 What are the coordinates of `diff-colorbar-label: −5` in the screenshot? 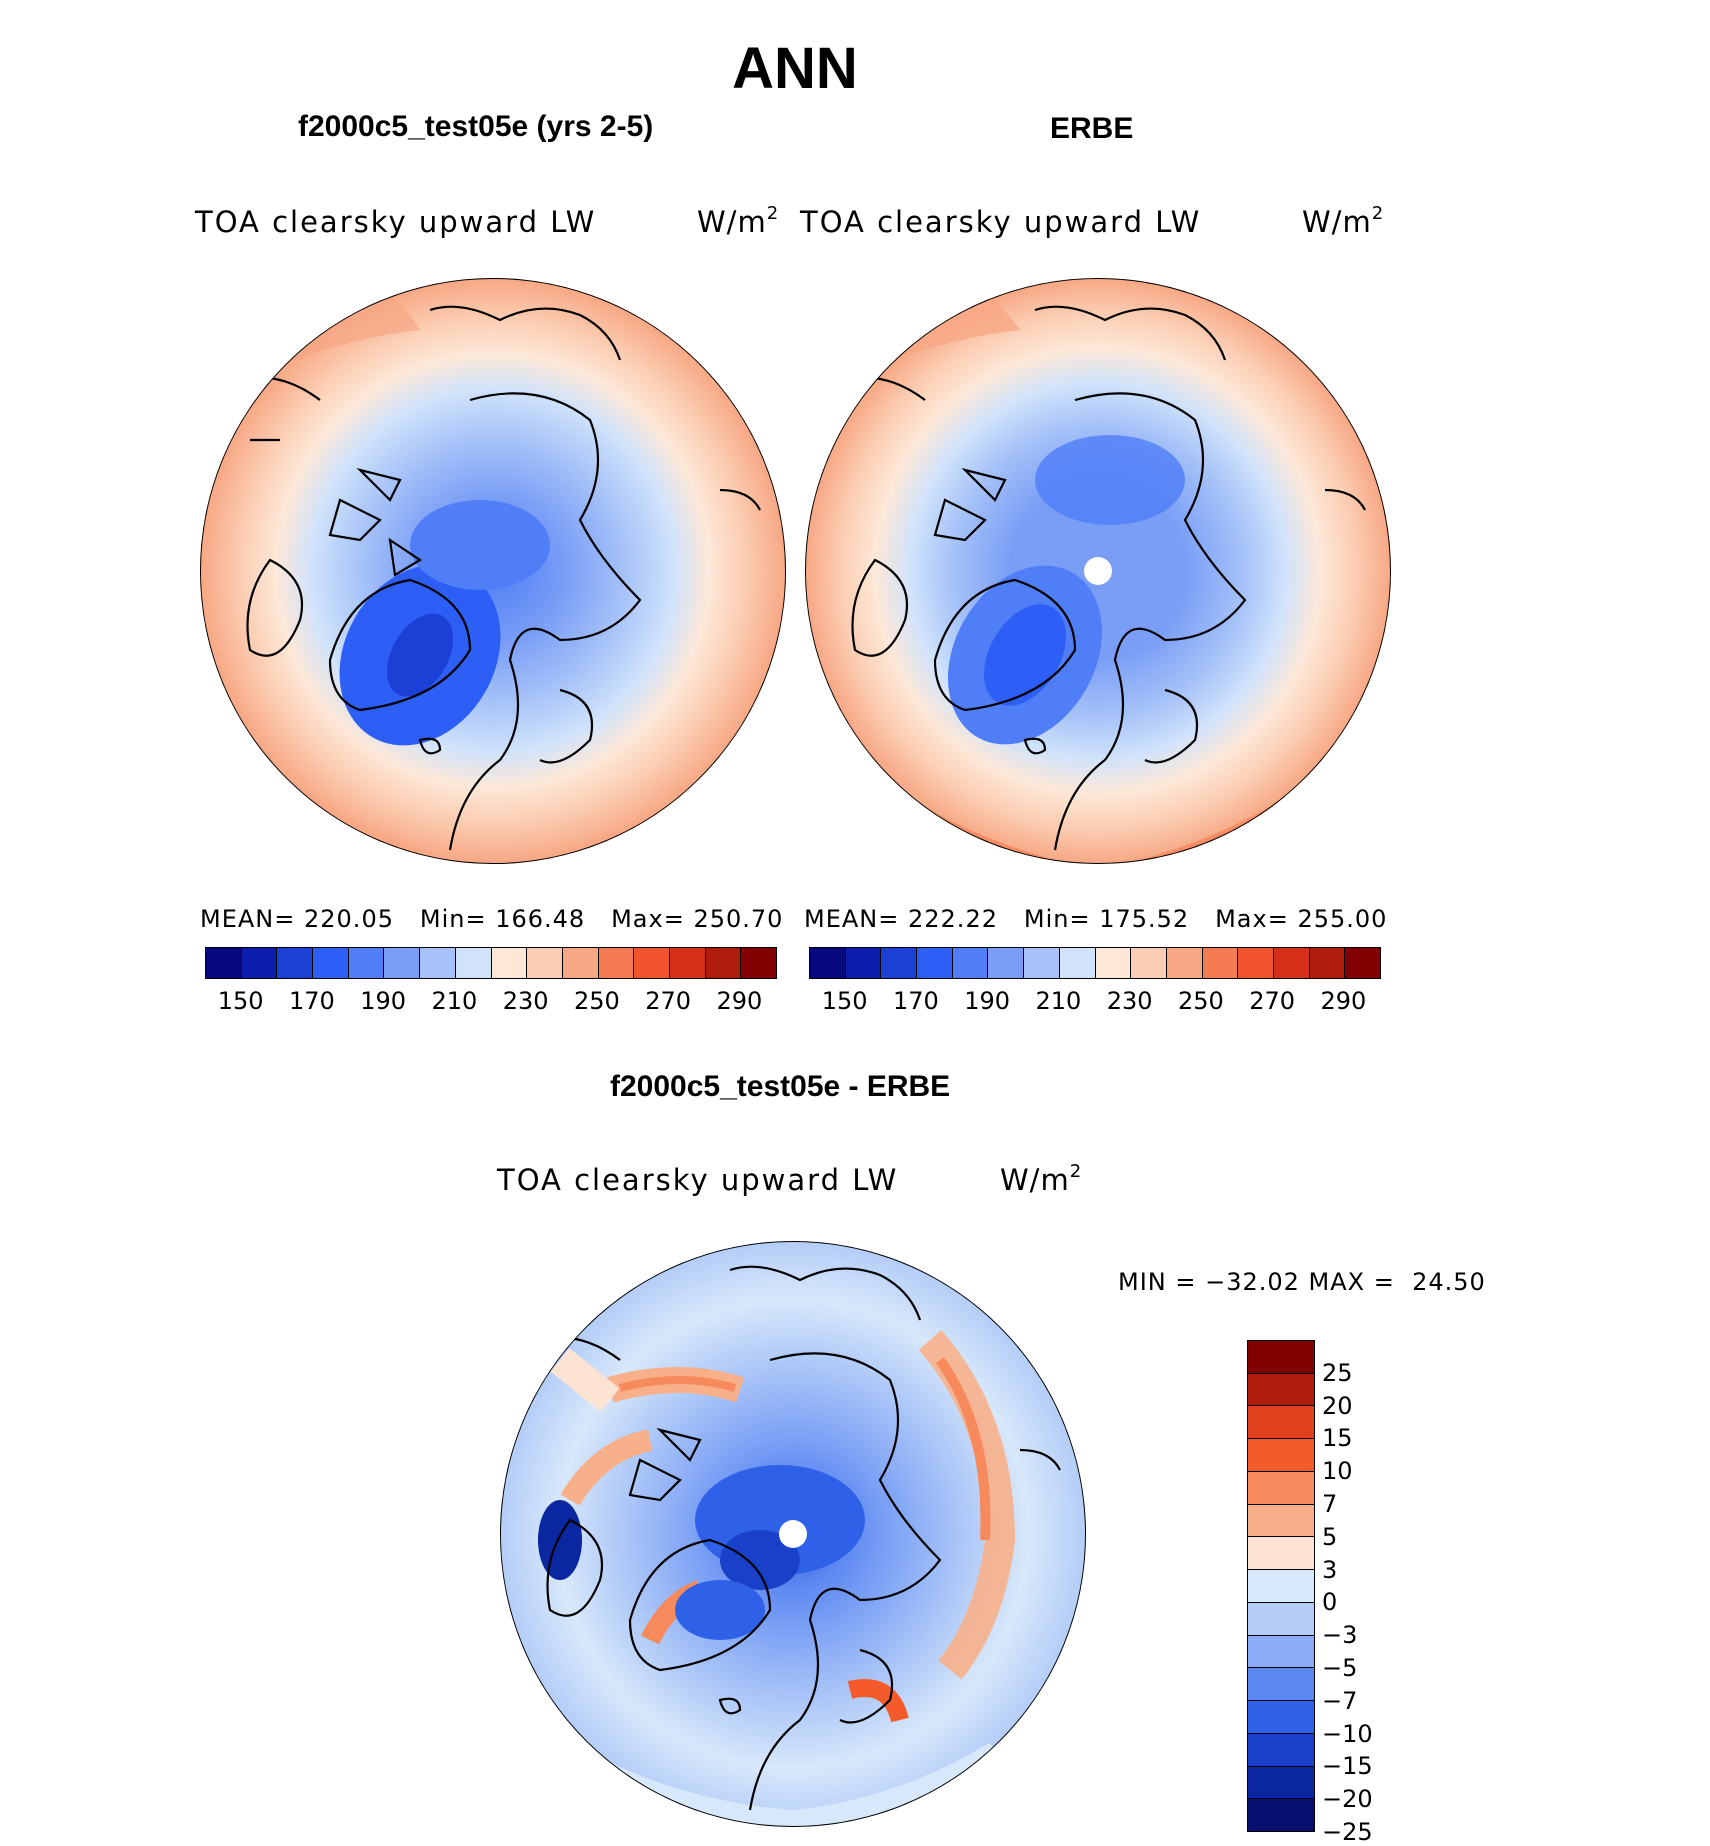 It's located at (1340, 1668).